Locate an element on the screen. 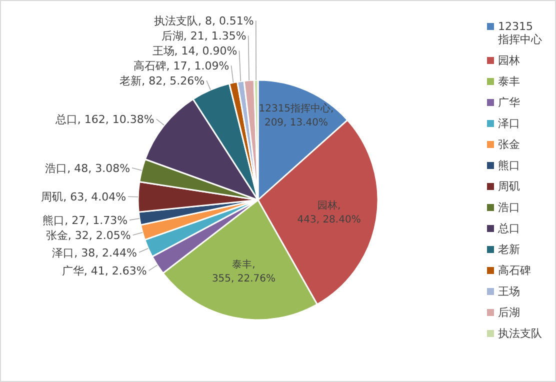 The height and width of the screenshot is (382, 556). legend-label: 执法支队 is located at coordinates (520, 333).